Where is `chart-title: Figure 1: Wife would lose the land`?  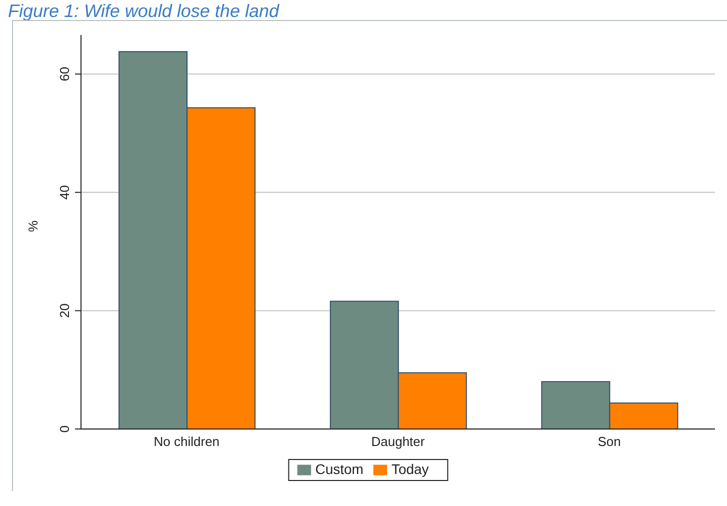
chart-title: Figure 1: Wife would lose the land is located at coordinates (144, 11).